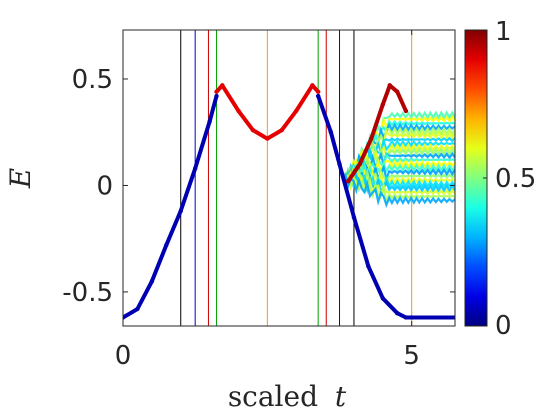 Image resolution: width=560 pixels, height=420 pixels. What do you see at coordinates (20, 178) in the screenshot?
I see `y-axis-label: E` at bounding box center [20, 178].